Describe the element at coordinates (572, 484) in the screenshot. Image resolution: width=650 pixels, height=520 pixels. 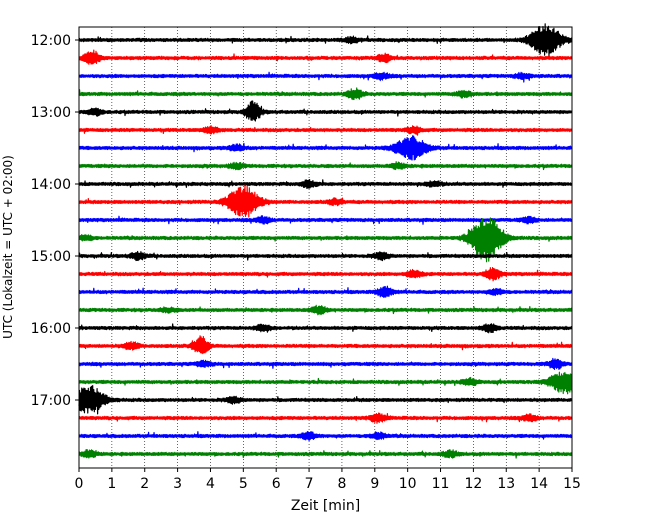
I see `x-tick-label: 15` at that location.